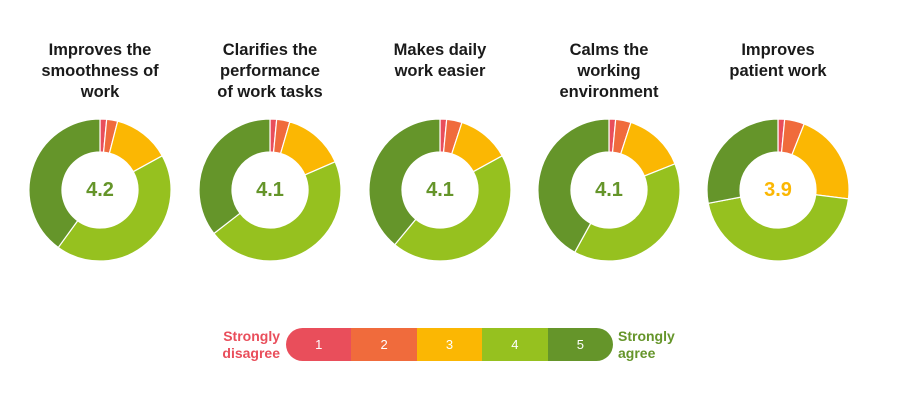 This screenshot has width=900, height=402. I want to click on chart-smoothness: Improves the smoothness of work 4.2, so click(100, 135).